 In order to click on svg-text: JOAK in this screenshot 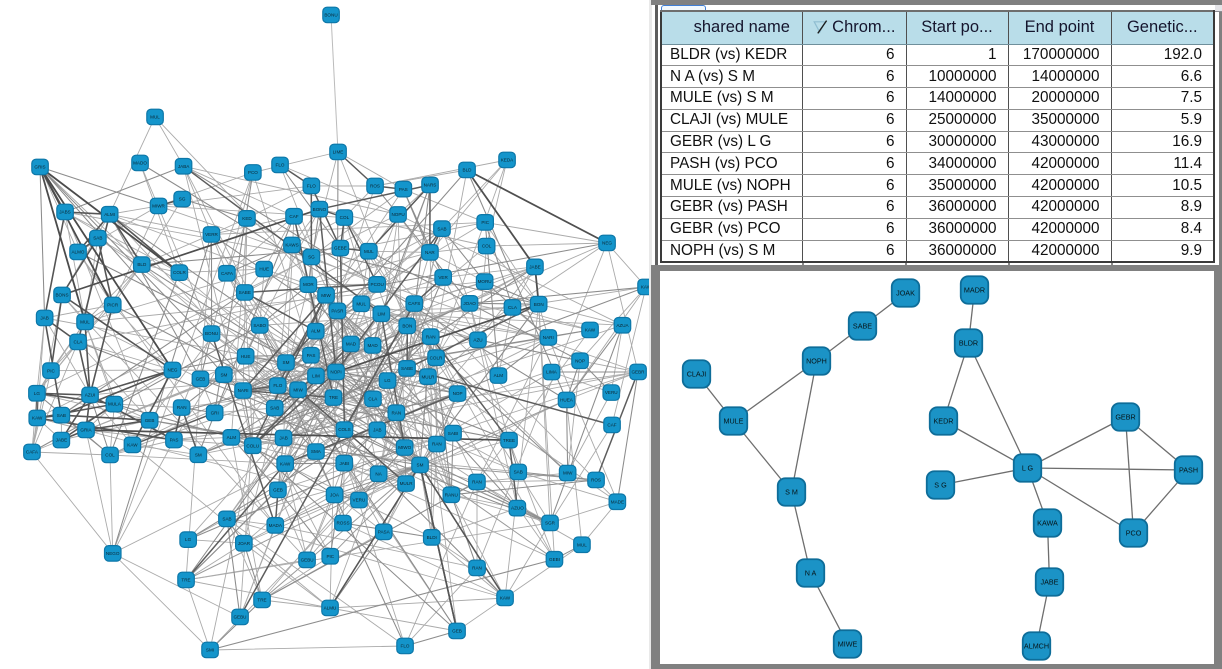, I will do `click(905, 293)`.